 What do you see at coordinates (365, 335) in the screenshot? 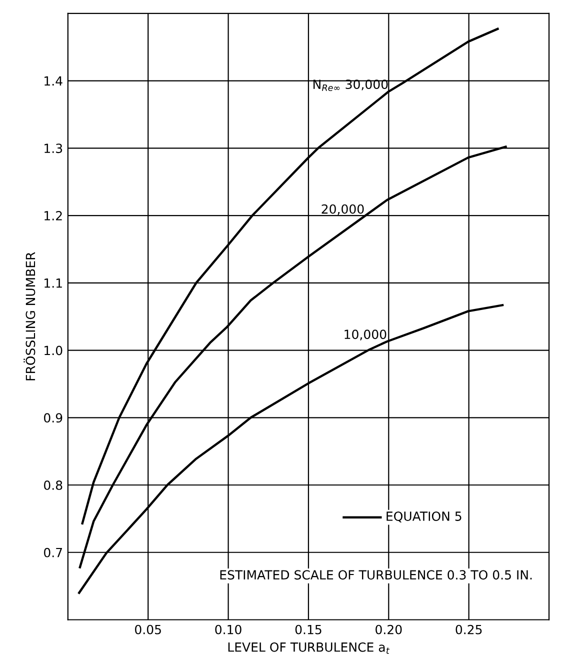
I see `series-label: 10,000` at bounding box center [365, 335].